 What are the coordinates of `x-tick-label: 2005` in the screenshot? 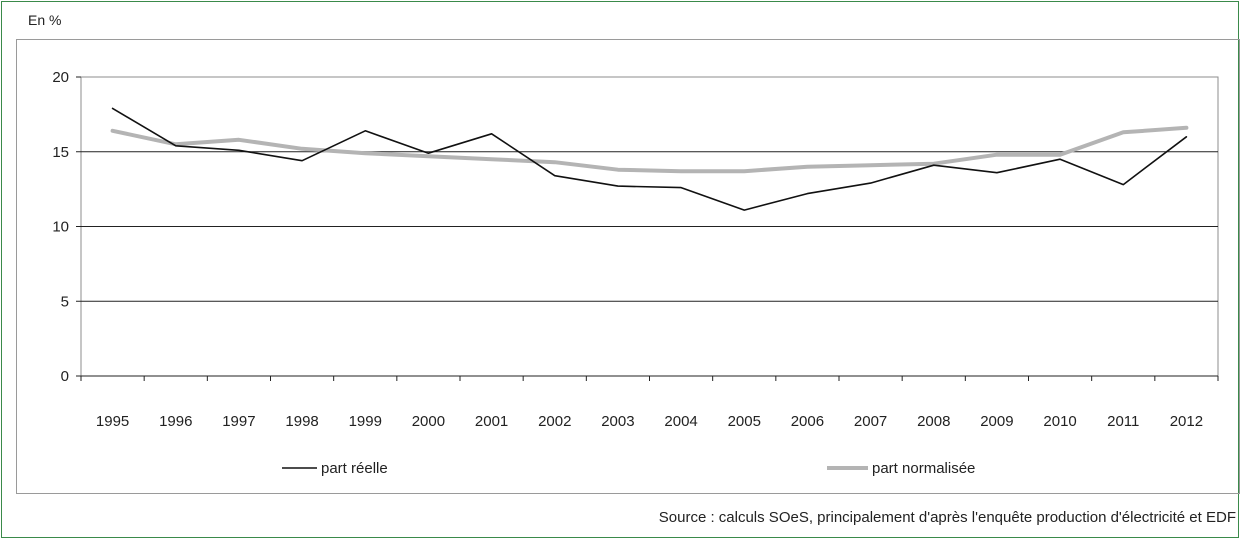 It's located at (744, 421).